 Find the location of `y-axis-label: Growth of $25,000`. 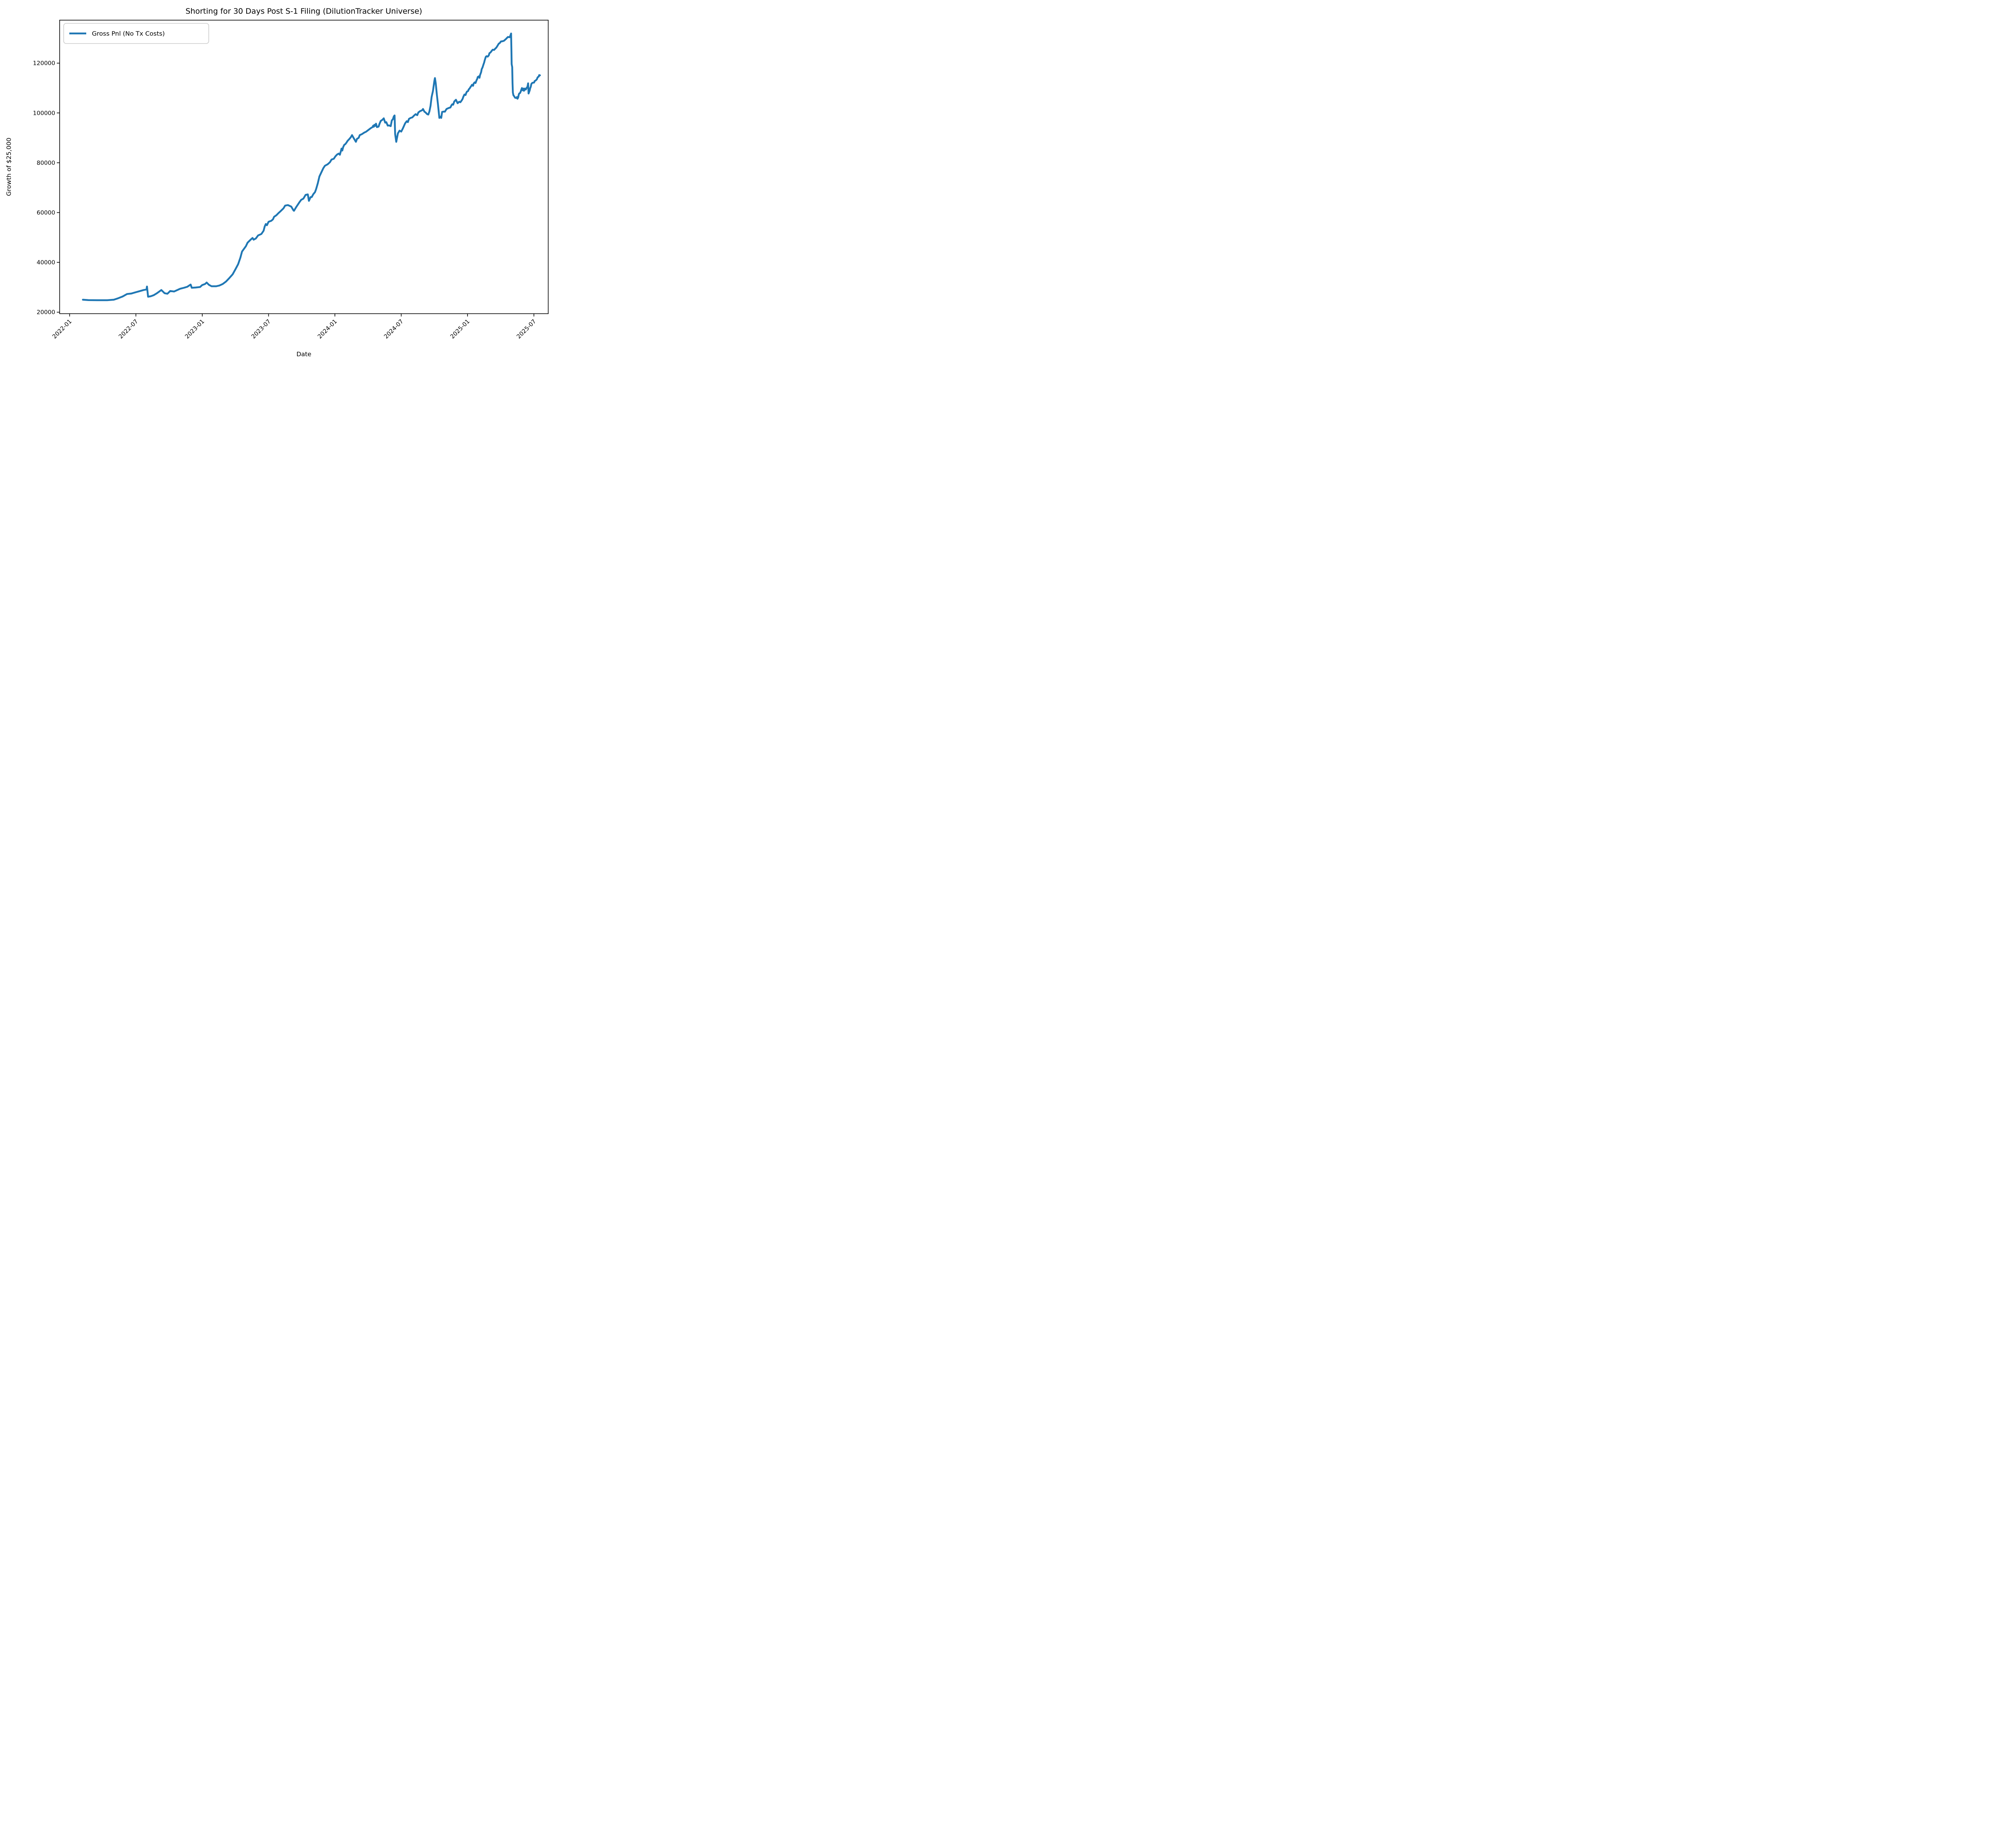

y-axis-label: Growth of $25,000 is located at coordinates (8, 167).